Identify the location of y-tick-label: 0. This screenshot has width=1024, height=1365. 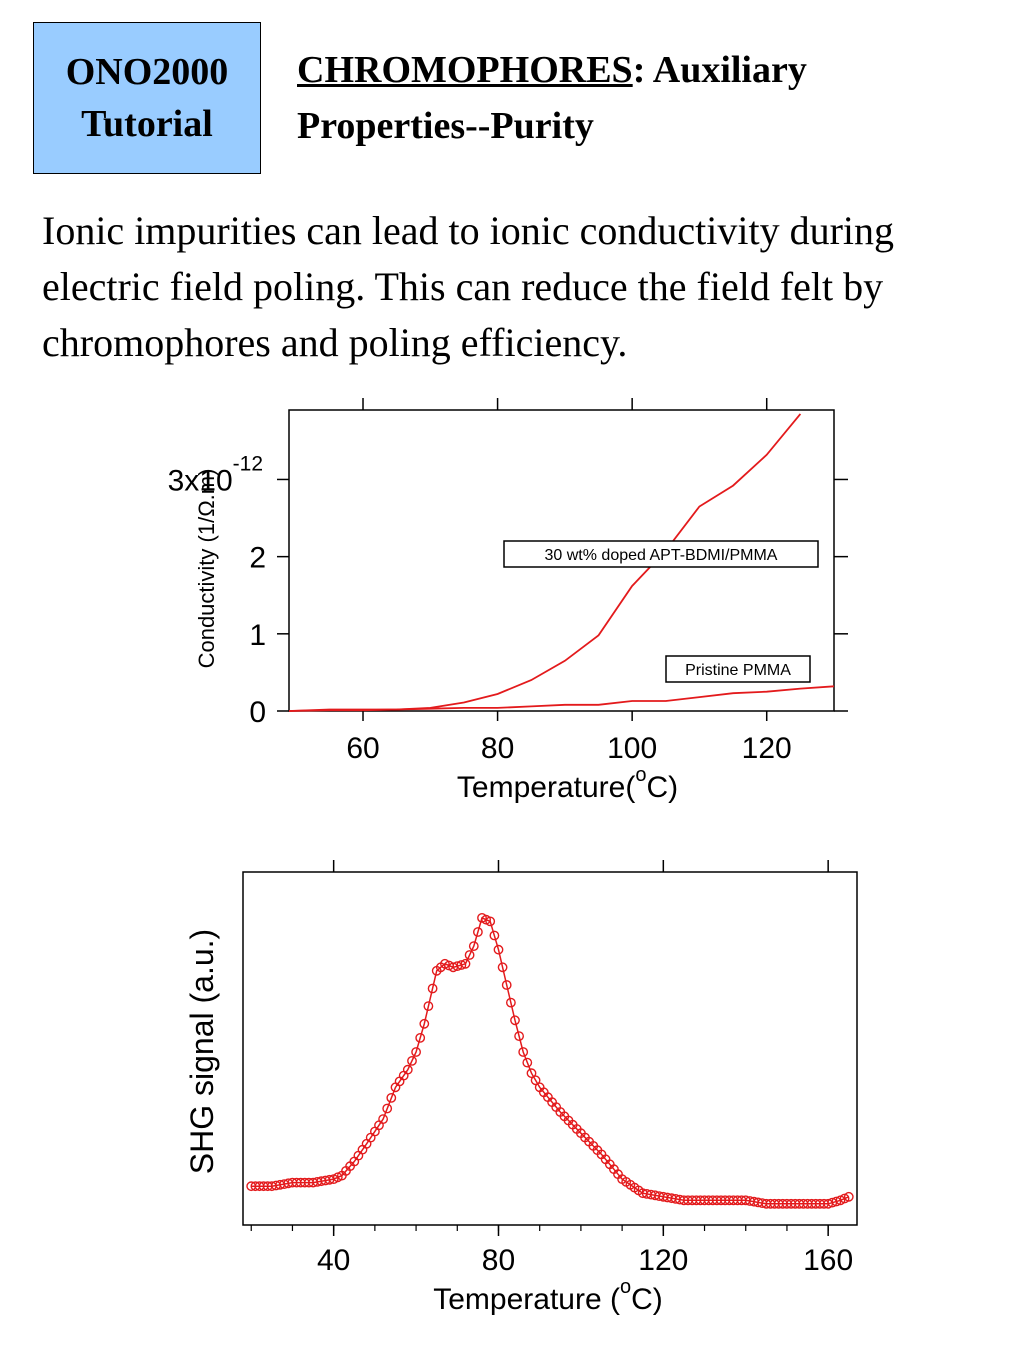
(257, 712).